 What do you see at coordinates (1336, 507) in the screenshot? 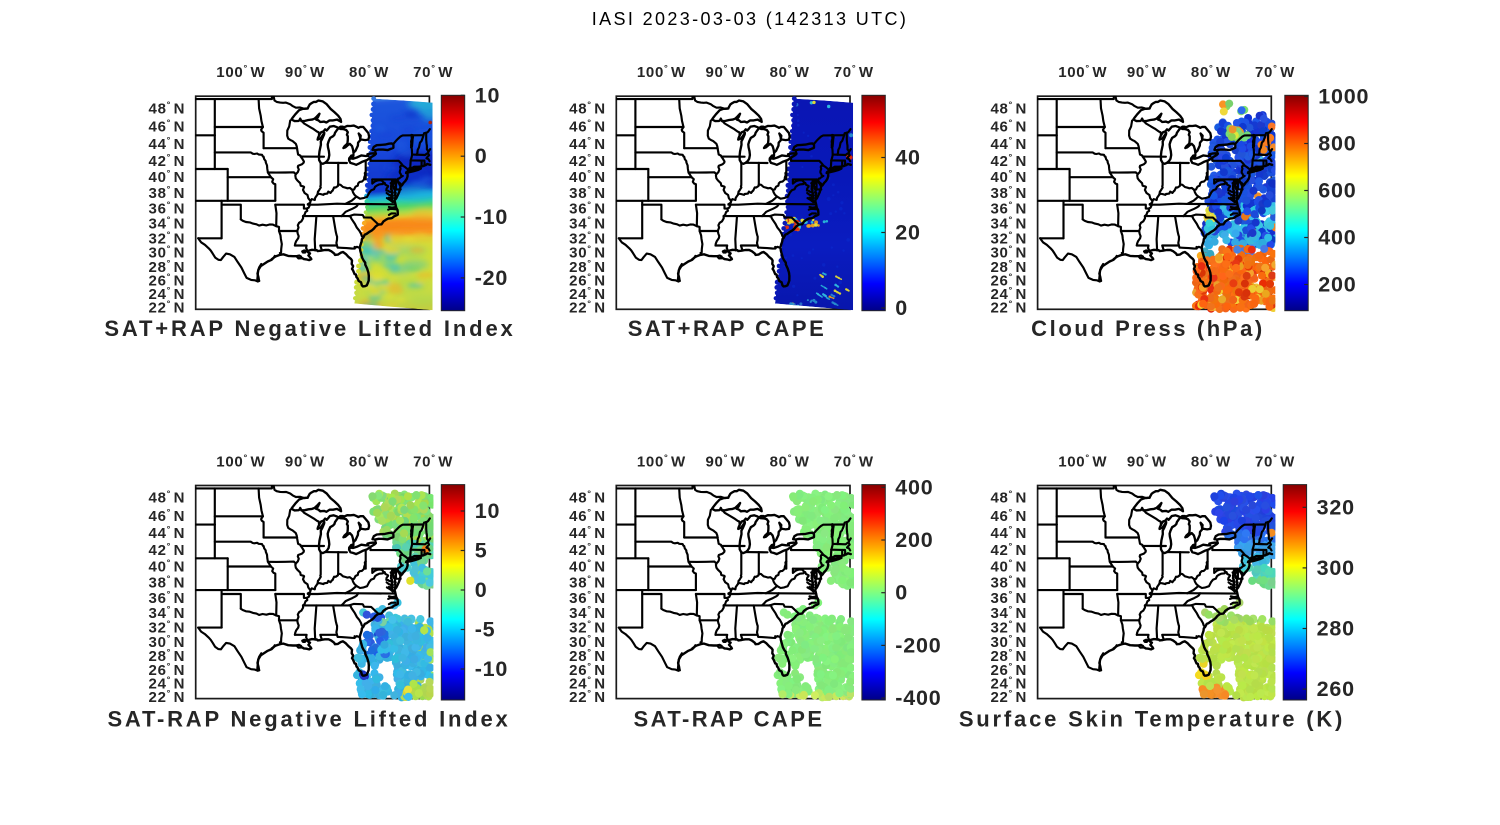
I see `svg-text: 320` at bounding box center [1336, 507].